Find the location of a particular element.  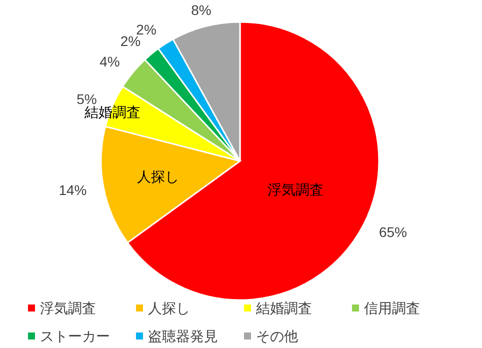

legend-label: 結婚調査 is located at coordinates (283, 308).